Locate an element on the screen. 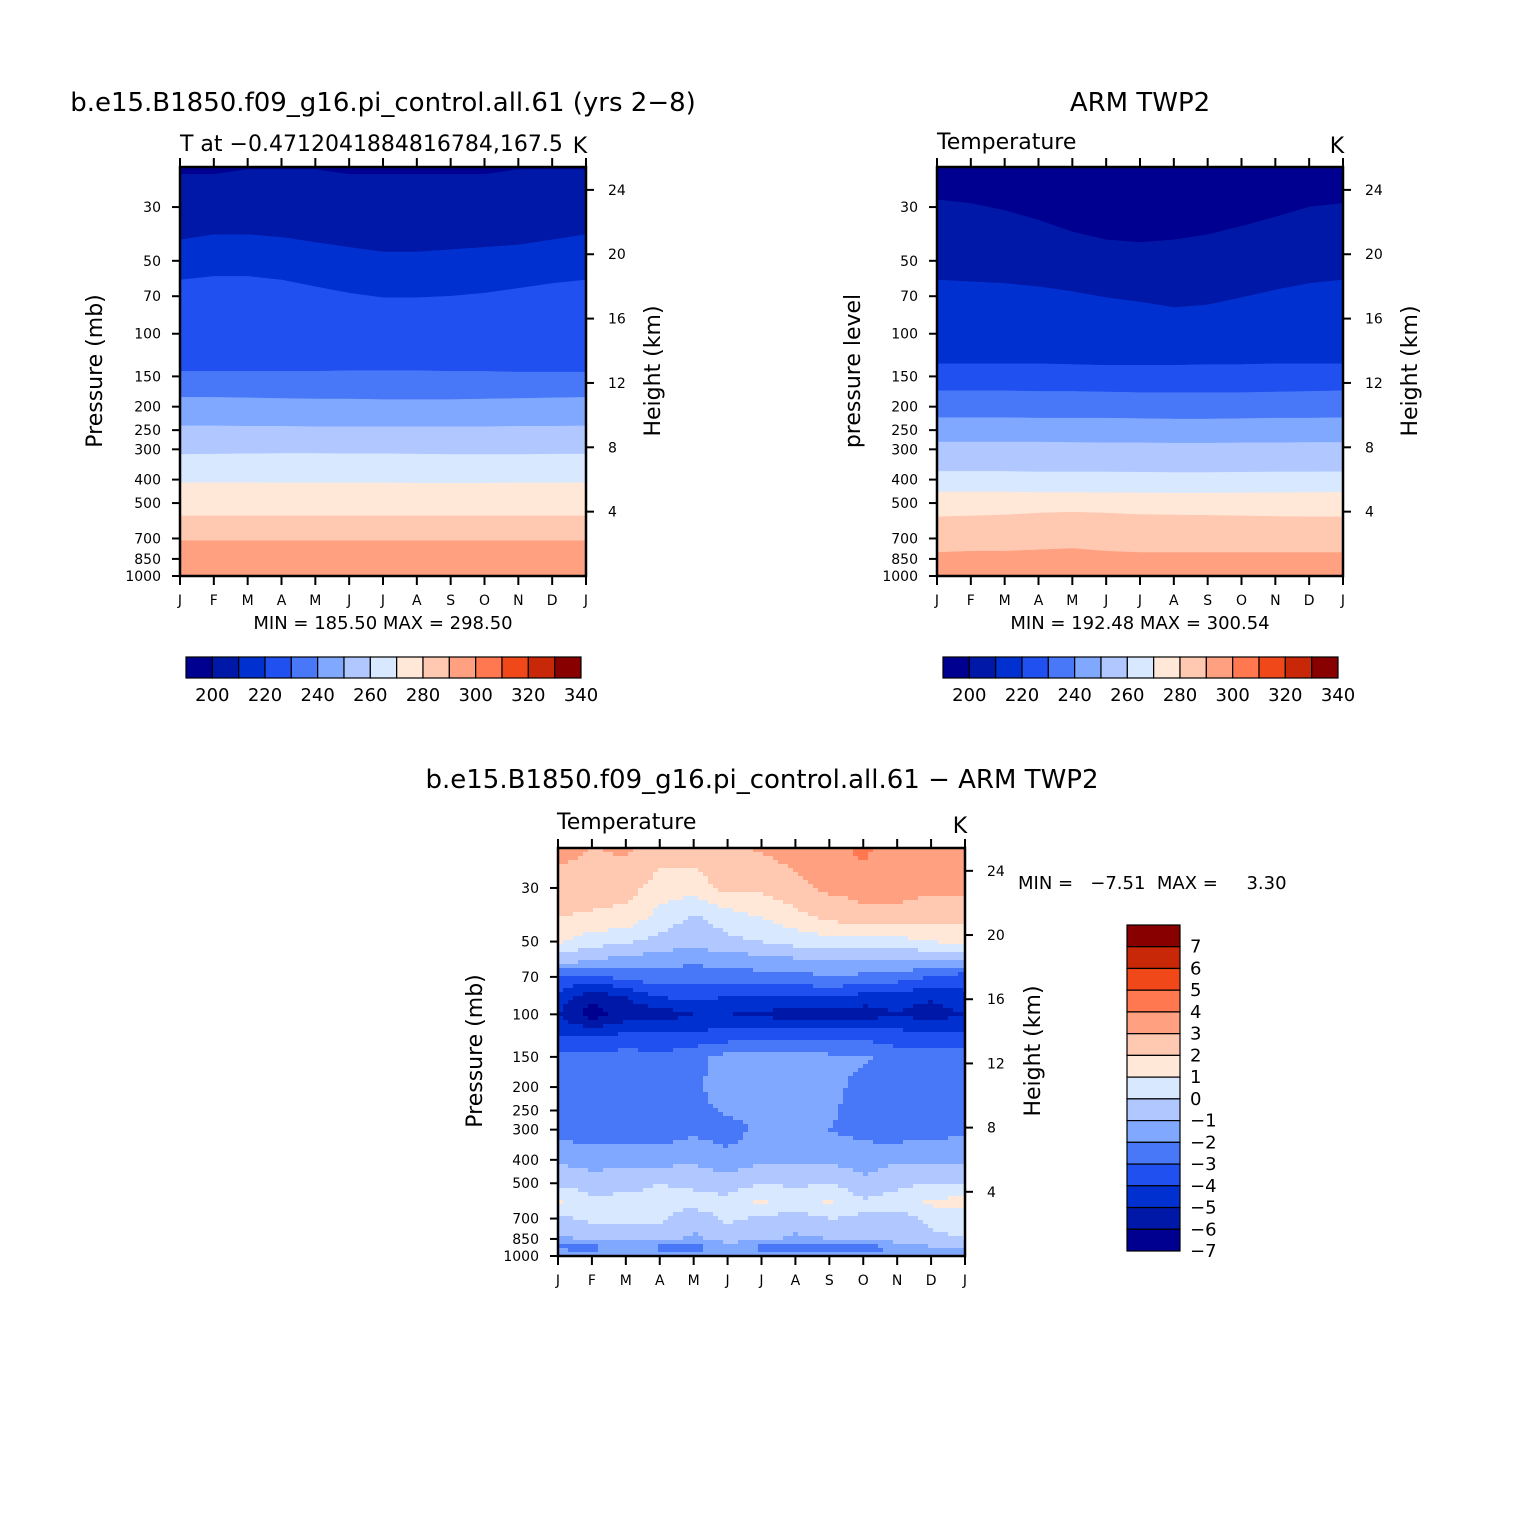 This screenshot has height=1524, width=1524. panel-model-colorbar-label: 200 is located at coordinates (212, 695).